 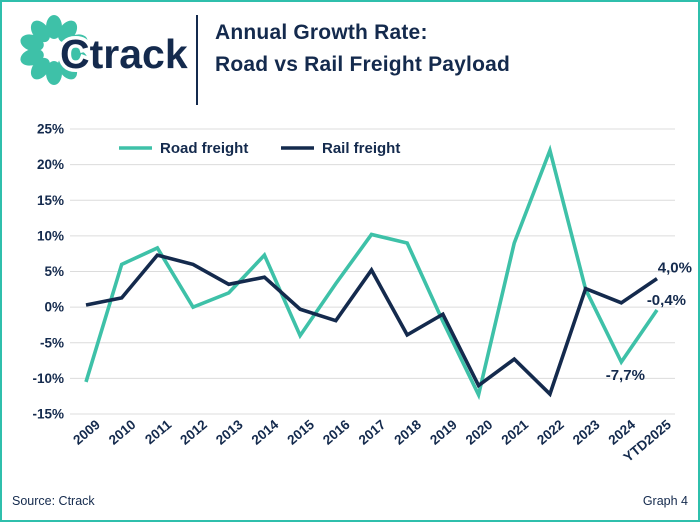 What do you see at coordinates (54, 50) in the screenshot?
I see `ctrack-logo-mark` at bounding box center [54, 50].